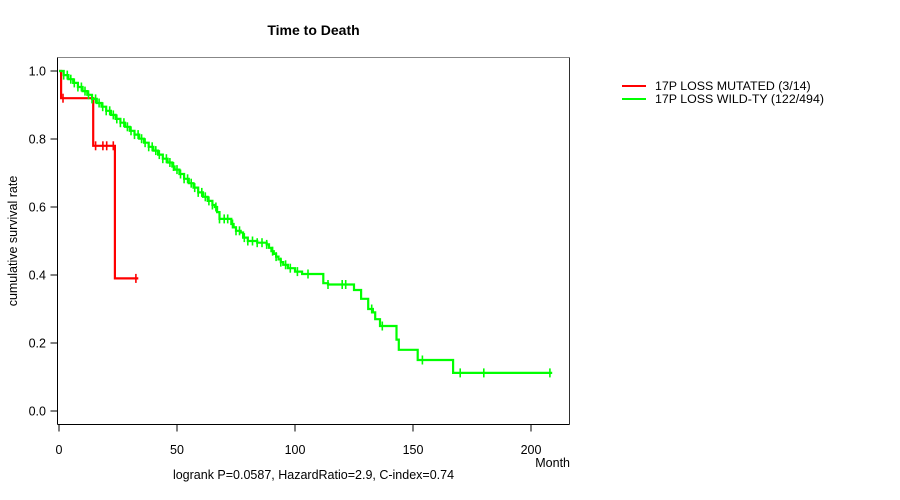  Describe the element at coordinates (739, 99) in the screenshot. I see `legend-label-wildtype: 17P LOSS WILD-TY (122/494)` at that location.